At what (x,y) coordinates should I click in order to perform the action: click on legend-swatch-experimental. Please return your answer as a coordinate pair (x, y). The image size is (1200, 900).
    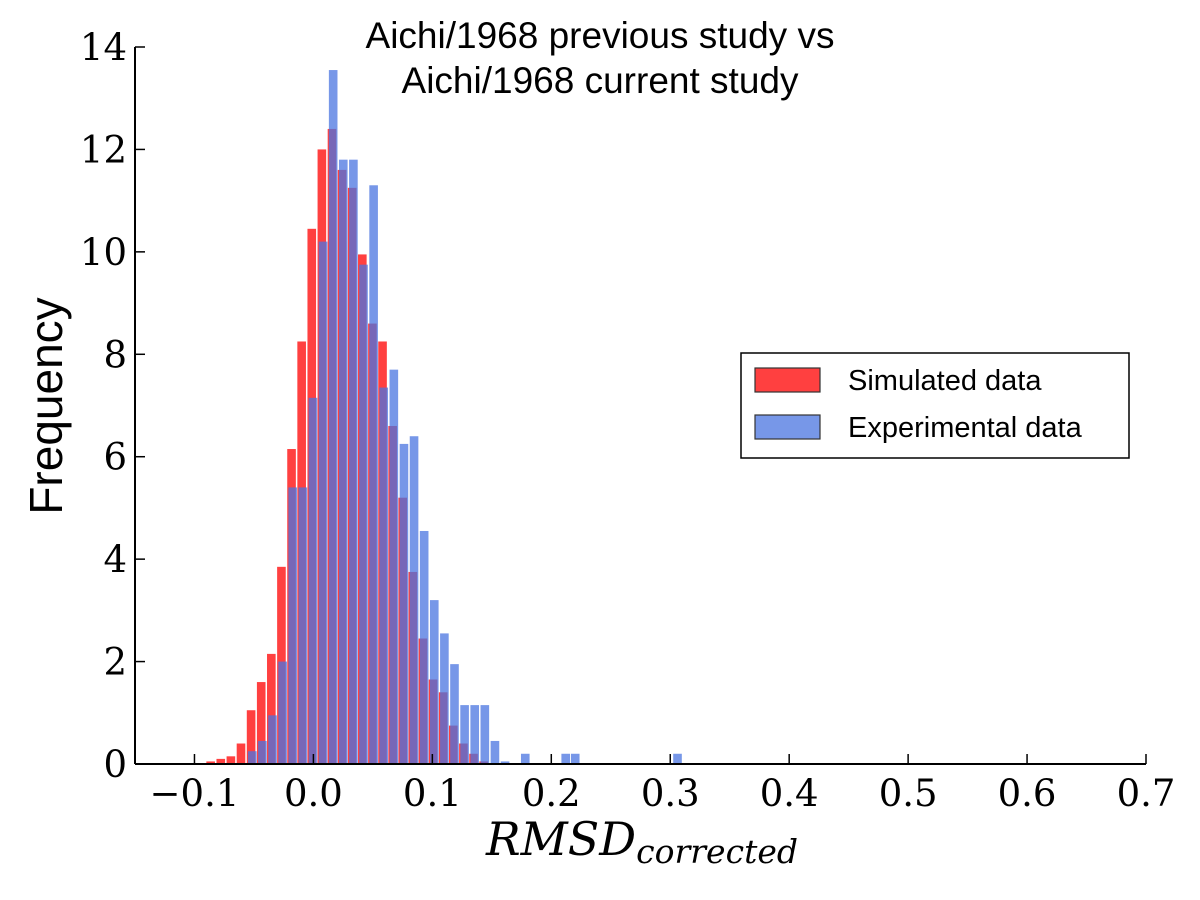
    Looking at the image, I should click on (787, 427).